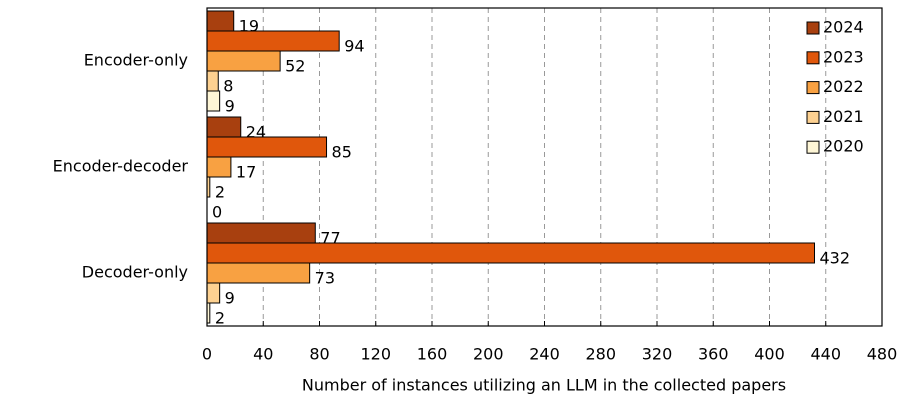  Describe the element at coordinates (217, 212) in the screenshot. I see `value-label: 0` at that location.